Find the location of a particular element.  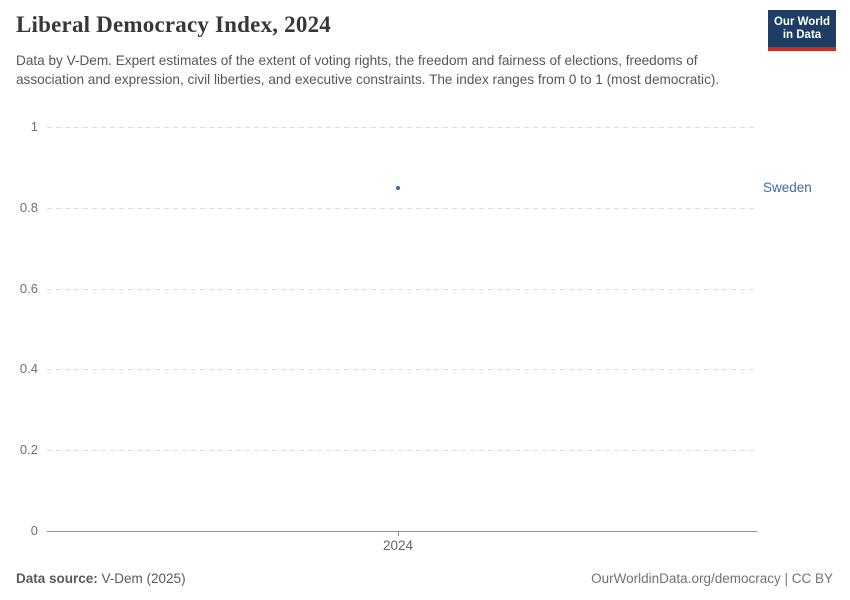

owid-logo: Our World in Data is located at coordinates (802, 30).